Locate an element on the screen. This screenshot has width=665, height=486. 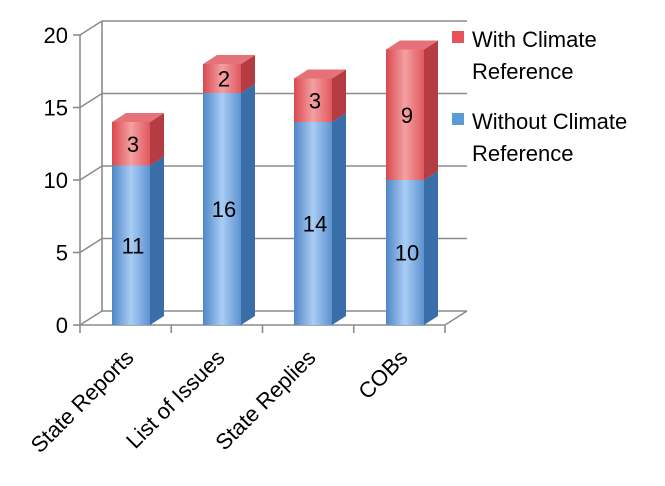
legend-label: With Climate is located at coordinates (534, 39).